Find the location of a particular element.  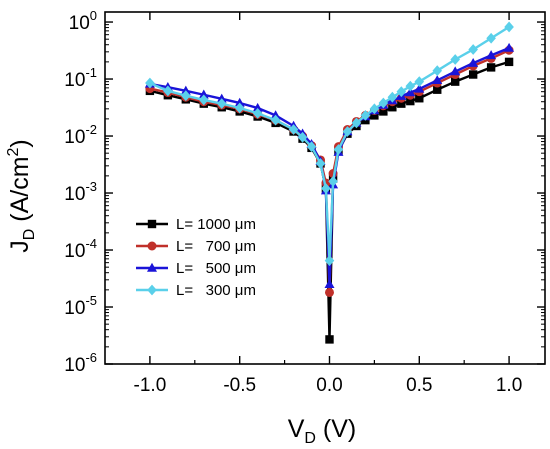

legend-item: L= 1000 μm is located at coordinates (196, 224).